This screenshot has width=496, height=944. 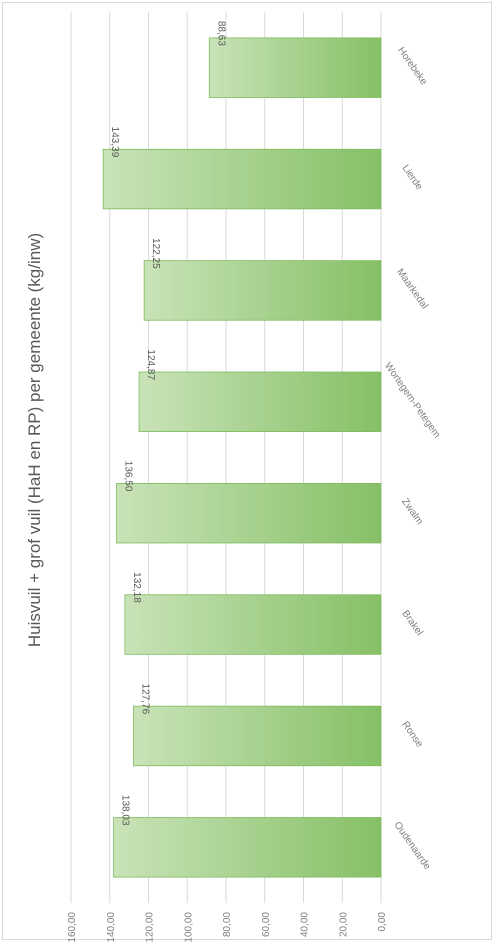 I want to click on category-label: Ronse, so click(x=412, y=735).